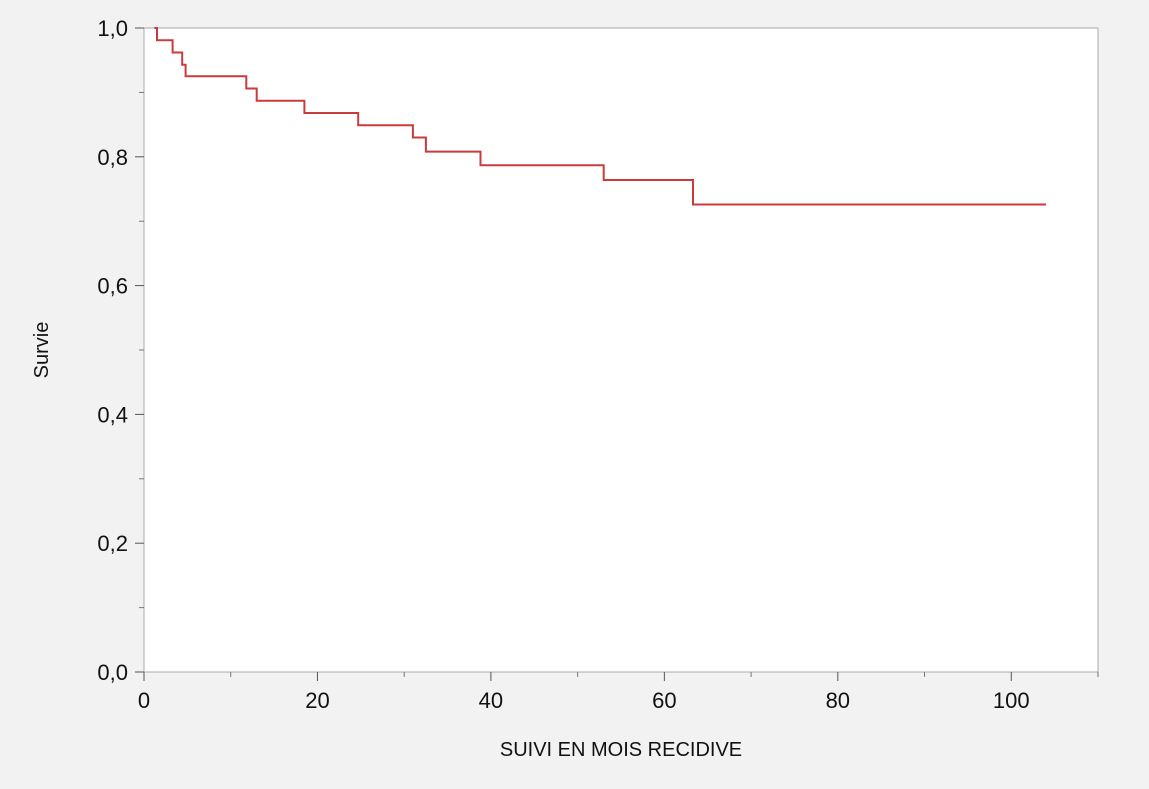 The width and height of the screenshot is (1149, 789). Describe the element at coordinates (112, 157) in the screenshot. I see `y-tick-label: 0,8` at that location.